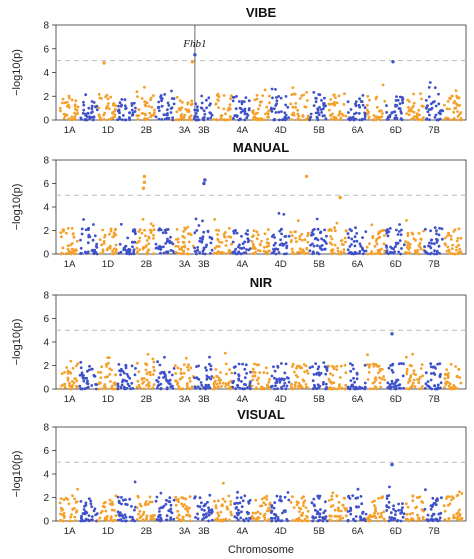 Image resolution: width=474 pixels, height=559 pixels. What do you see at coordinates (204, 130) in the screenshot?
I see `chromosome-label: 3B` at bounding box center [204, 130].